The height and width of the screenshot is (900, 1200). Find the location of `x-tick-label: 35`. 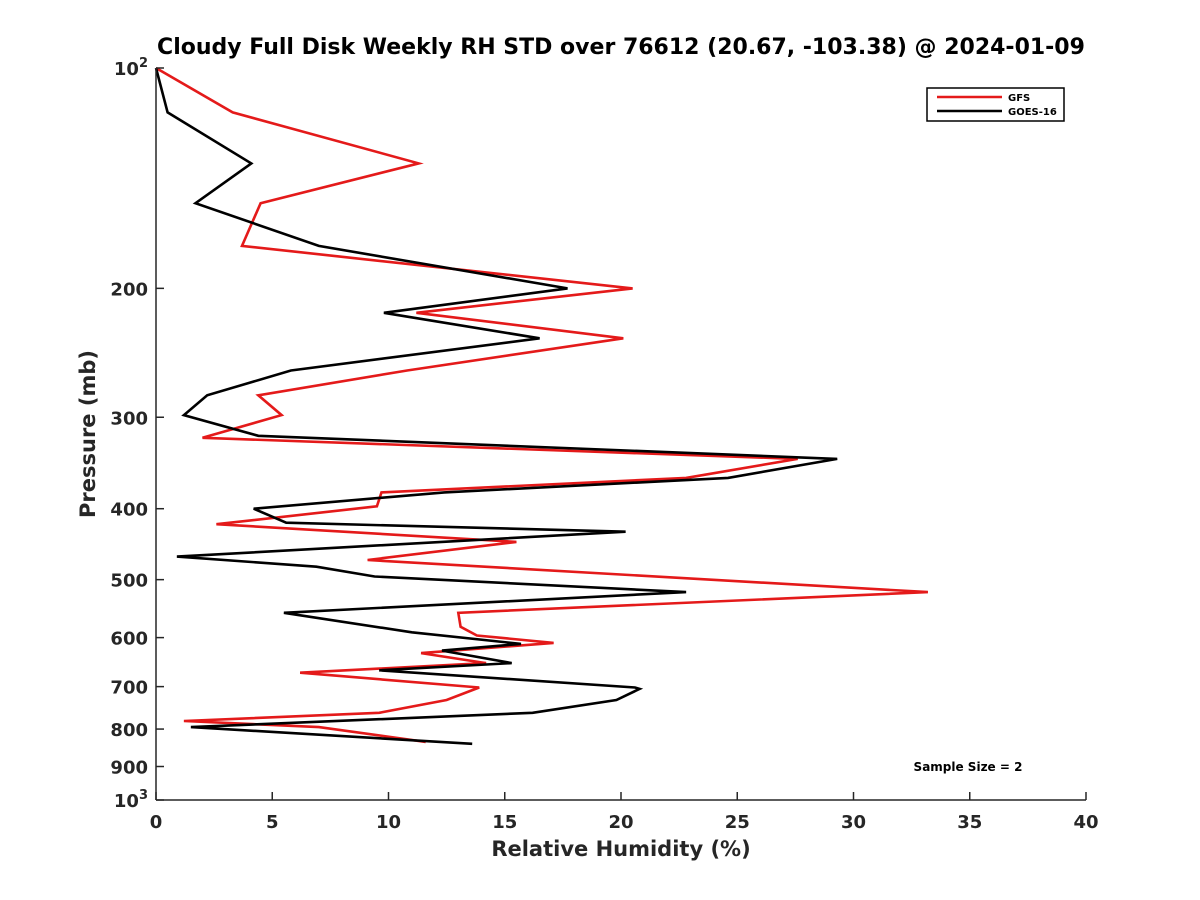

x-tick-label: 35 is located at coordinates (969, 822).